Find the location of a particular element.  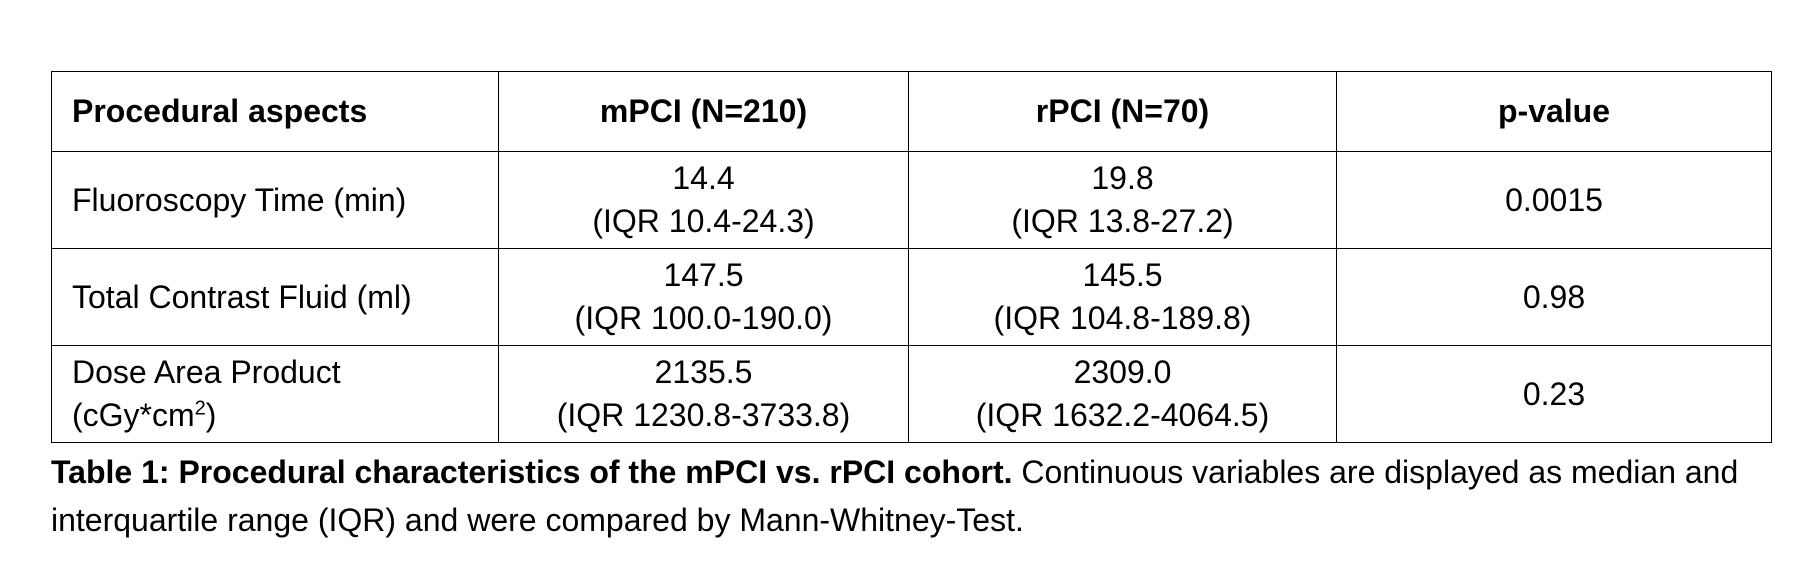

cell-mpci-contrast: 147.5 (IQR 100.0-190.0) is located at coordinates (703, 297).